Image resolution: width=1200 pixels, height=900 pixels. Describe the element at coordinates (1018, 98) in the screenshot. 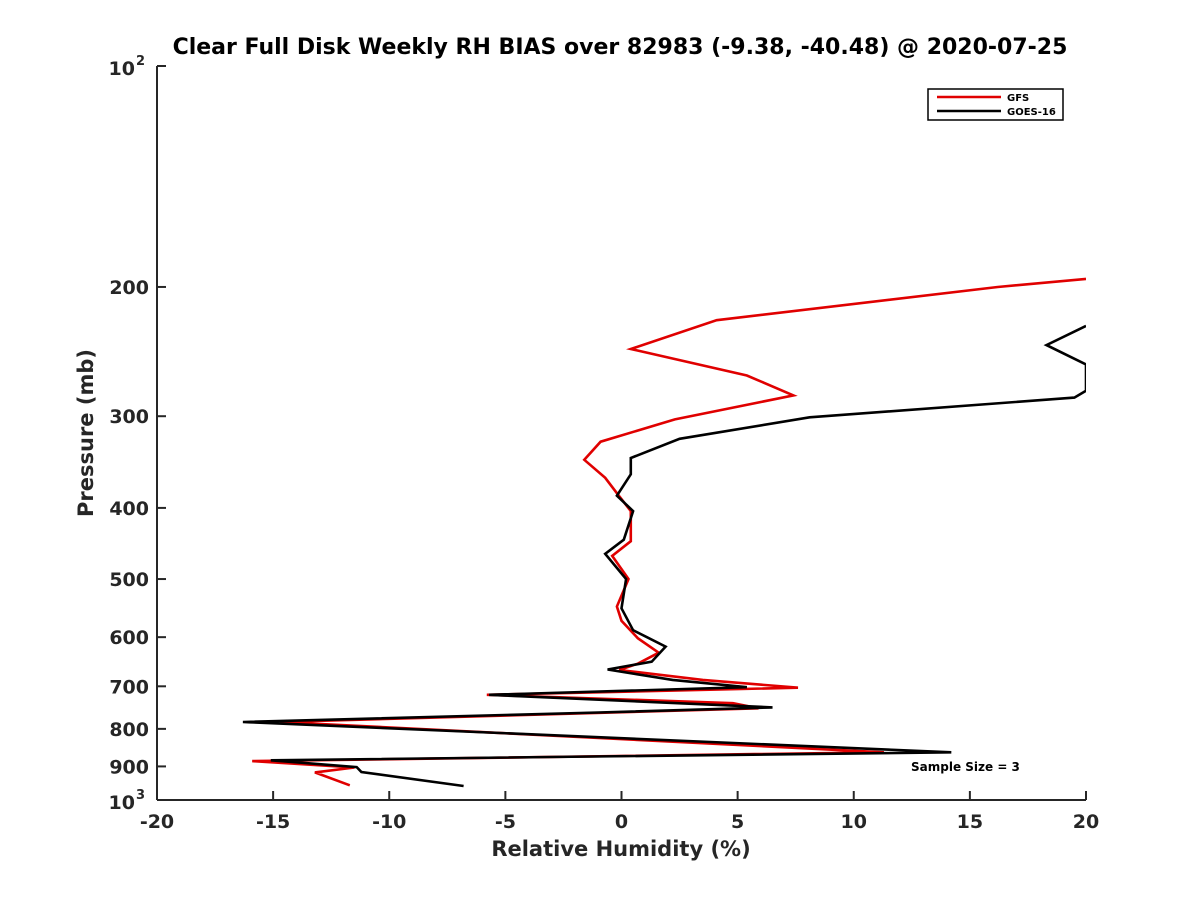

I see `legend-label-gfs: GFS` at that location.